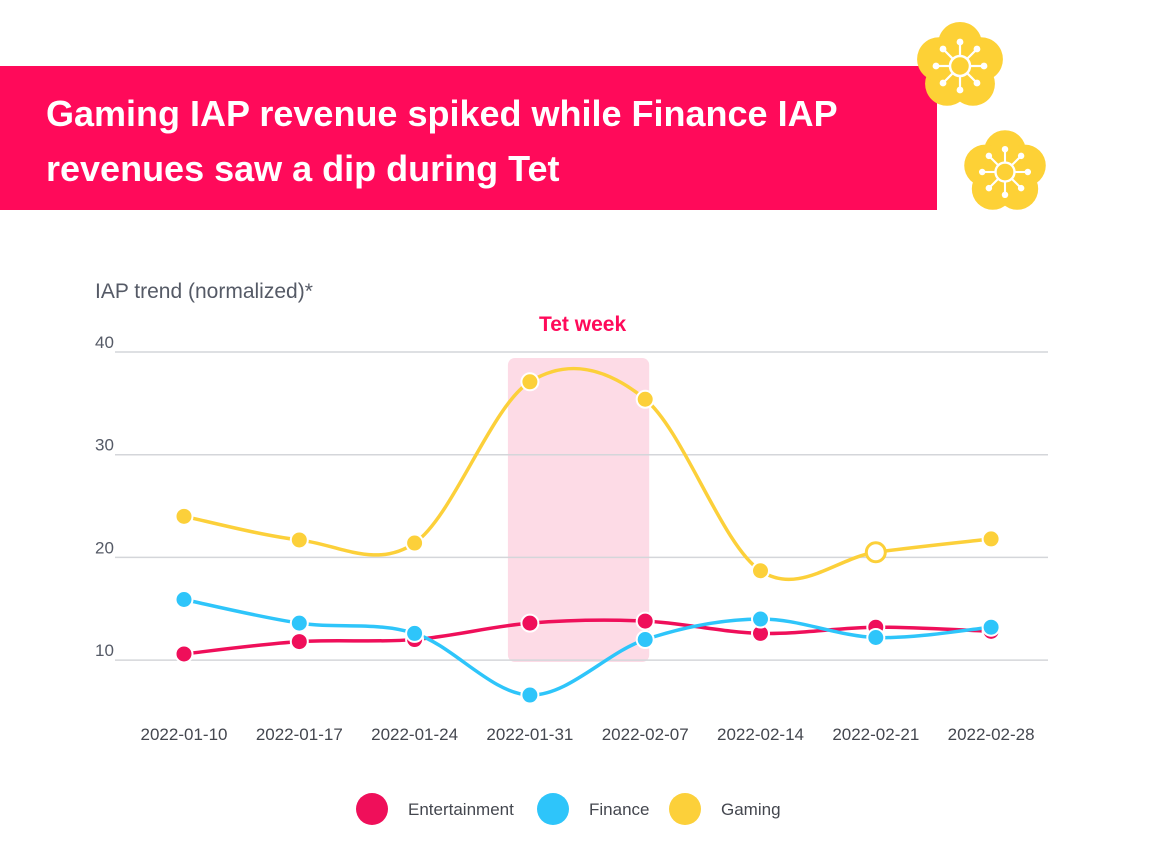 The height and width of the screenshot is (850, 1156). Describe the element at coordinates (645, 734) in the screenshot. I see `x-tick-label: 2022-02-07` at that location.